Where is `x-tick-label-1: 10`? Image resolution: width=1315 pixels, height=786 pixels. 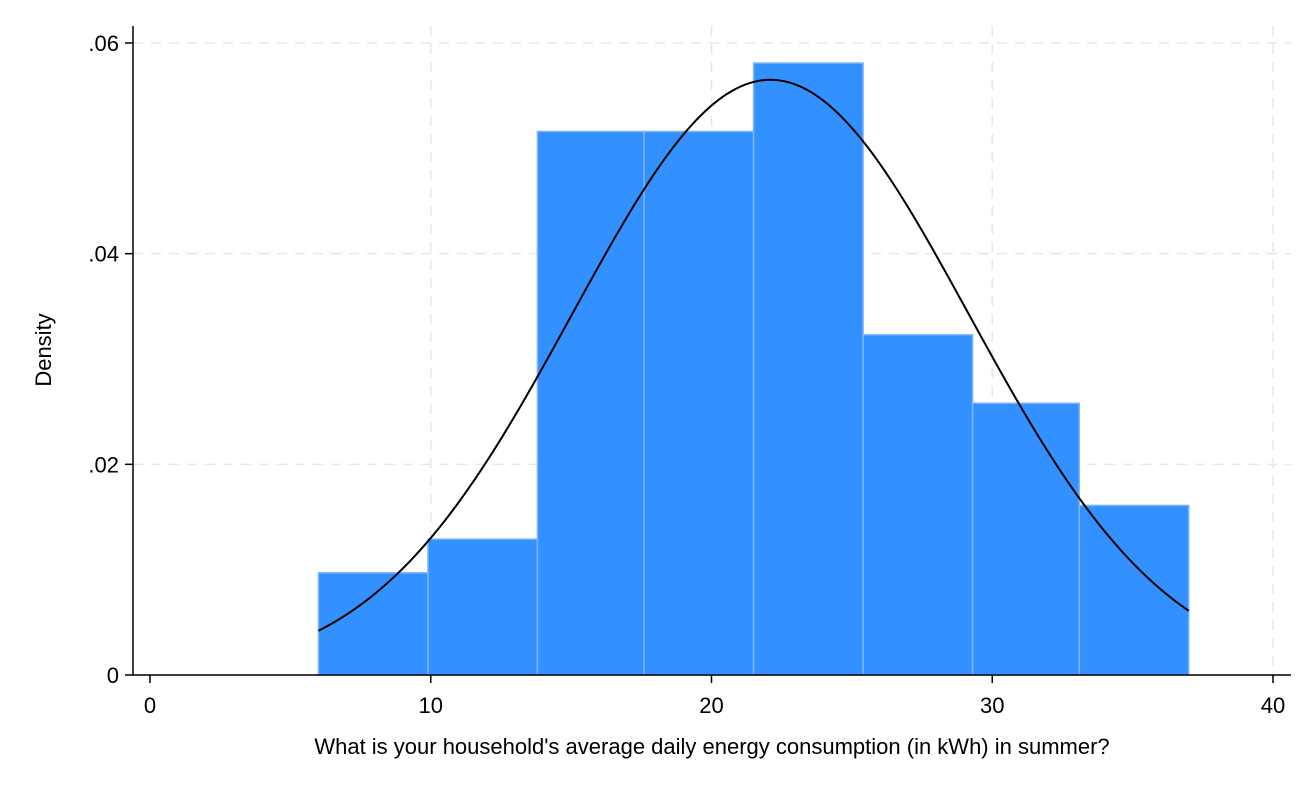
x-tick-label-1: 10 is located at coordinates (431, 705).